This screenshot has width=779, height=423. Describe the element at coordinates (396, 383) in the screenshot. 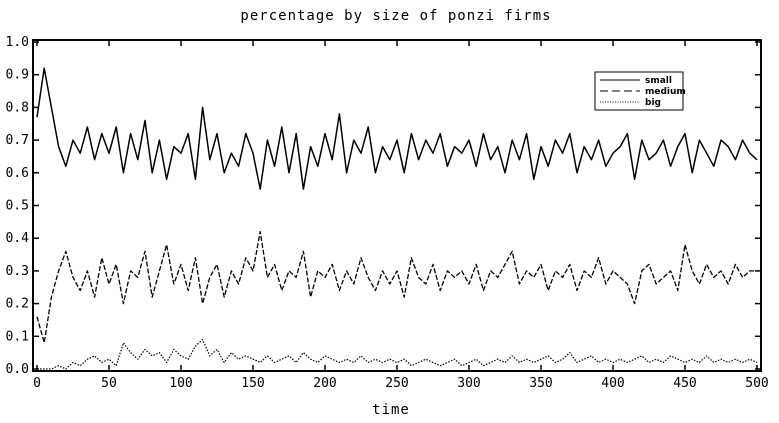

I see `x-tick-label: 250` at that location.